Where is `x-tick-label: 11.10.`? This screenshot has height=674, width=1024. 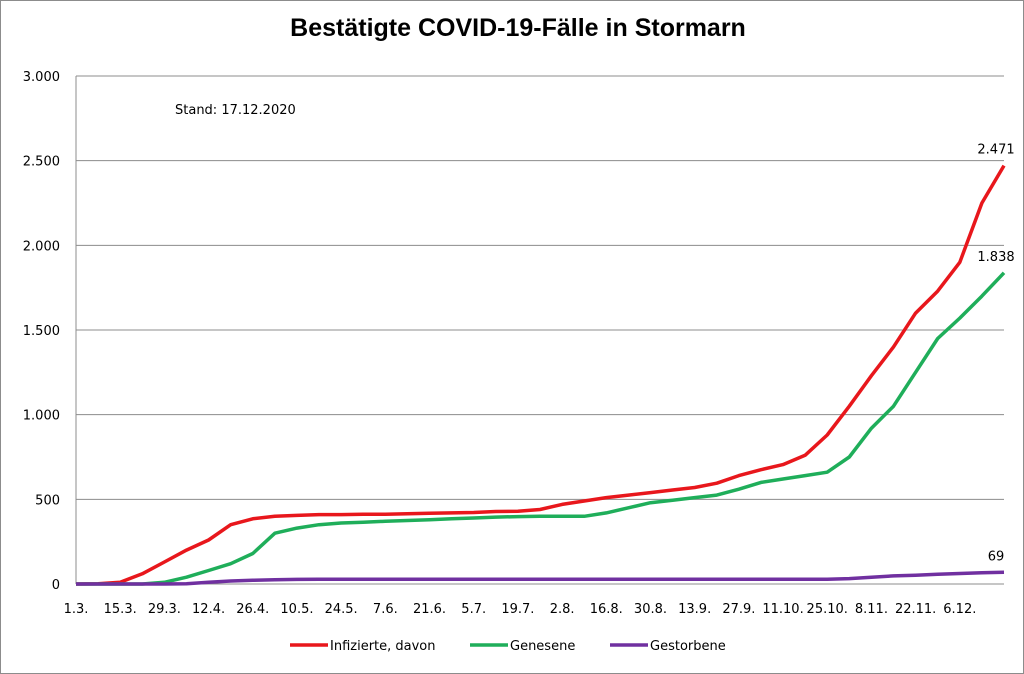 x-tick-label: 11.10. is located at coordinates (782, 609).